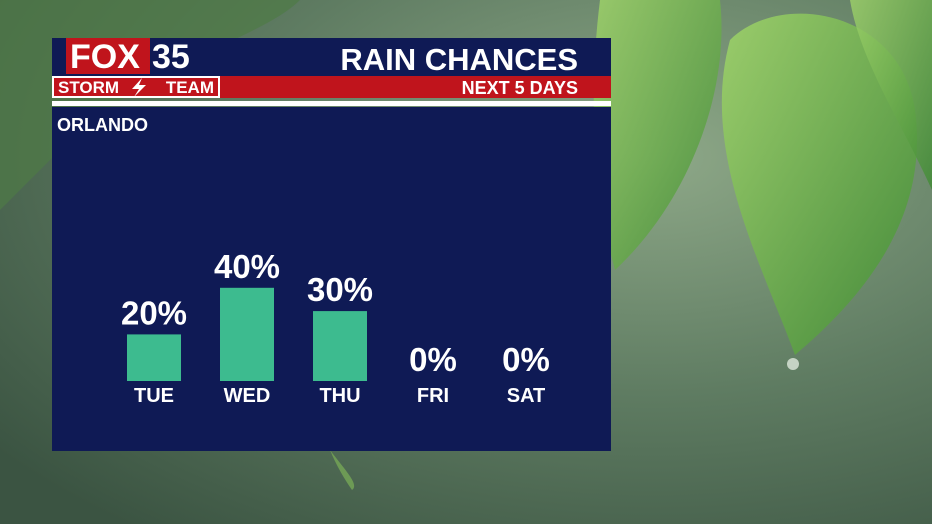  I want to click on value-label: 40%, so click(247, 266).